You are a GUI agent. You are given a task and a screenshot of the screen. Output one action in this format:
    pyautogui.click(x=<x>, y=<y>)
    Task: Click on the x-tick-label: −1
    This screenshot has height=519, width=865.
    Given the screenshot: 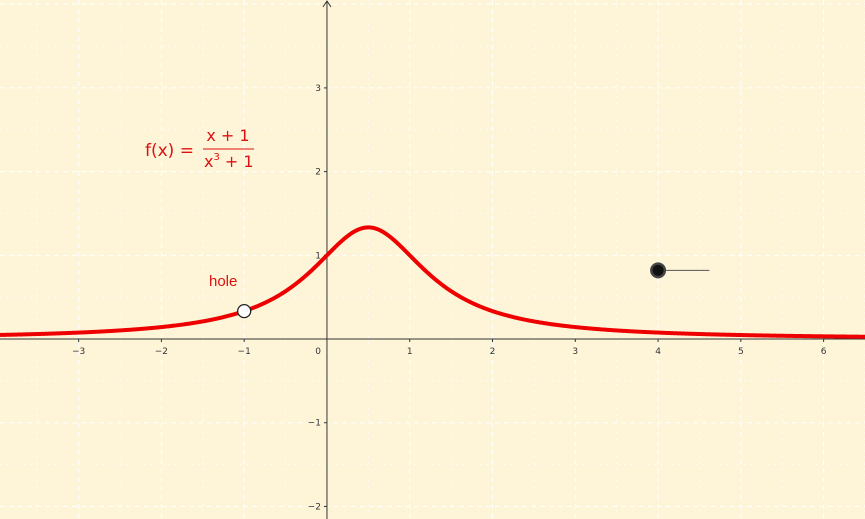 What is the action you would take?
    pyautogui.click(x=244, y=352)
    